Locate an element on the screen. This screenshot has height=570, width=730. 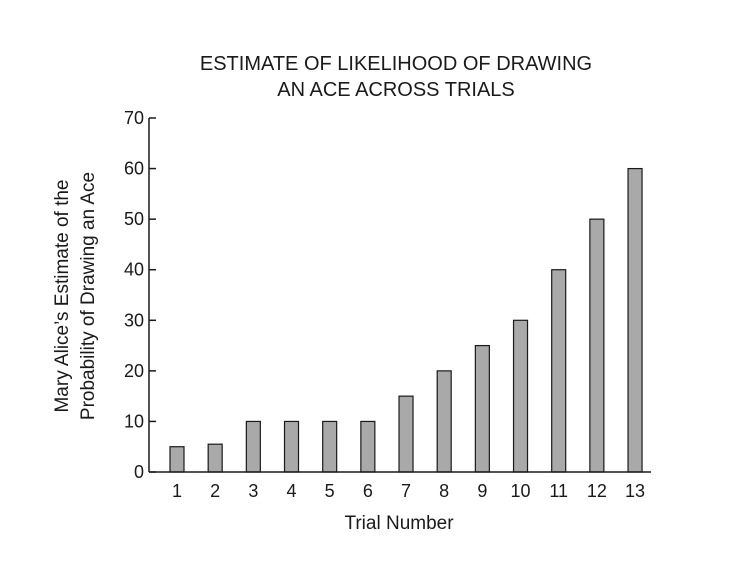
x-tick-label-11: 11 is located at coordinates (558, 491).